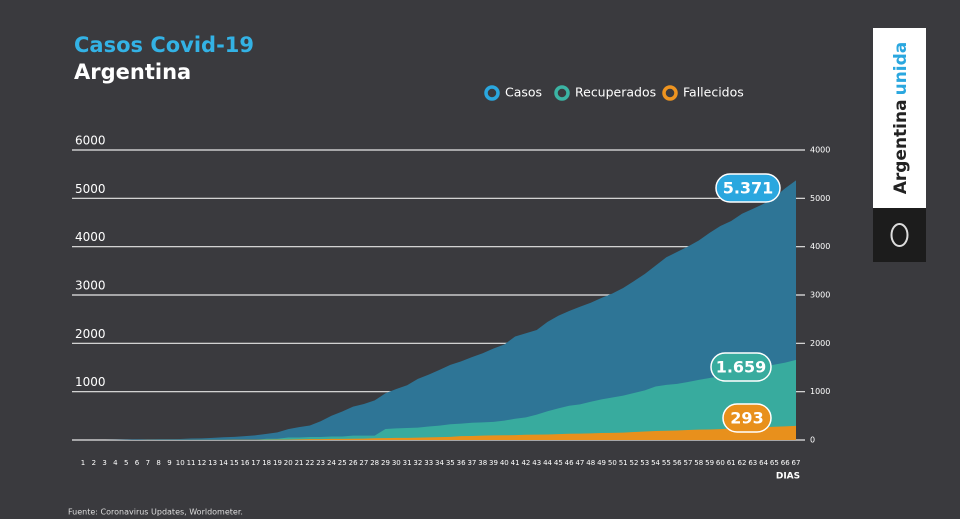  I want to click on x-tick-label: 18, so click(266, 463).